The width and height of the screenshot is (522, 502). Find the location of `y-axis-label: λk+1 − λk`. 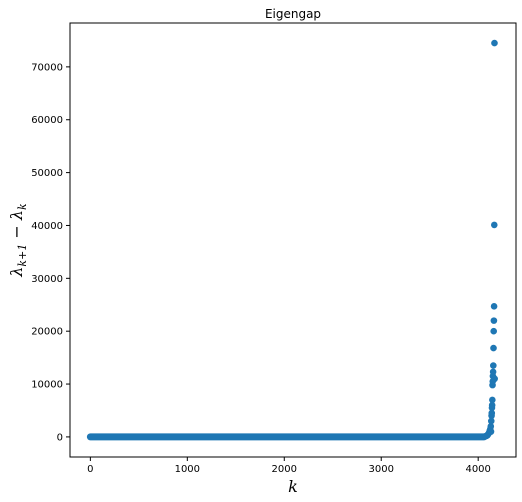

y-axis-label: λk+1 − λk is located at coordinates (18, 240).